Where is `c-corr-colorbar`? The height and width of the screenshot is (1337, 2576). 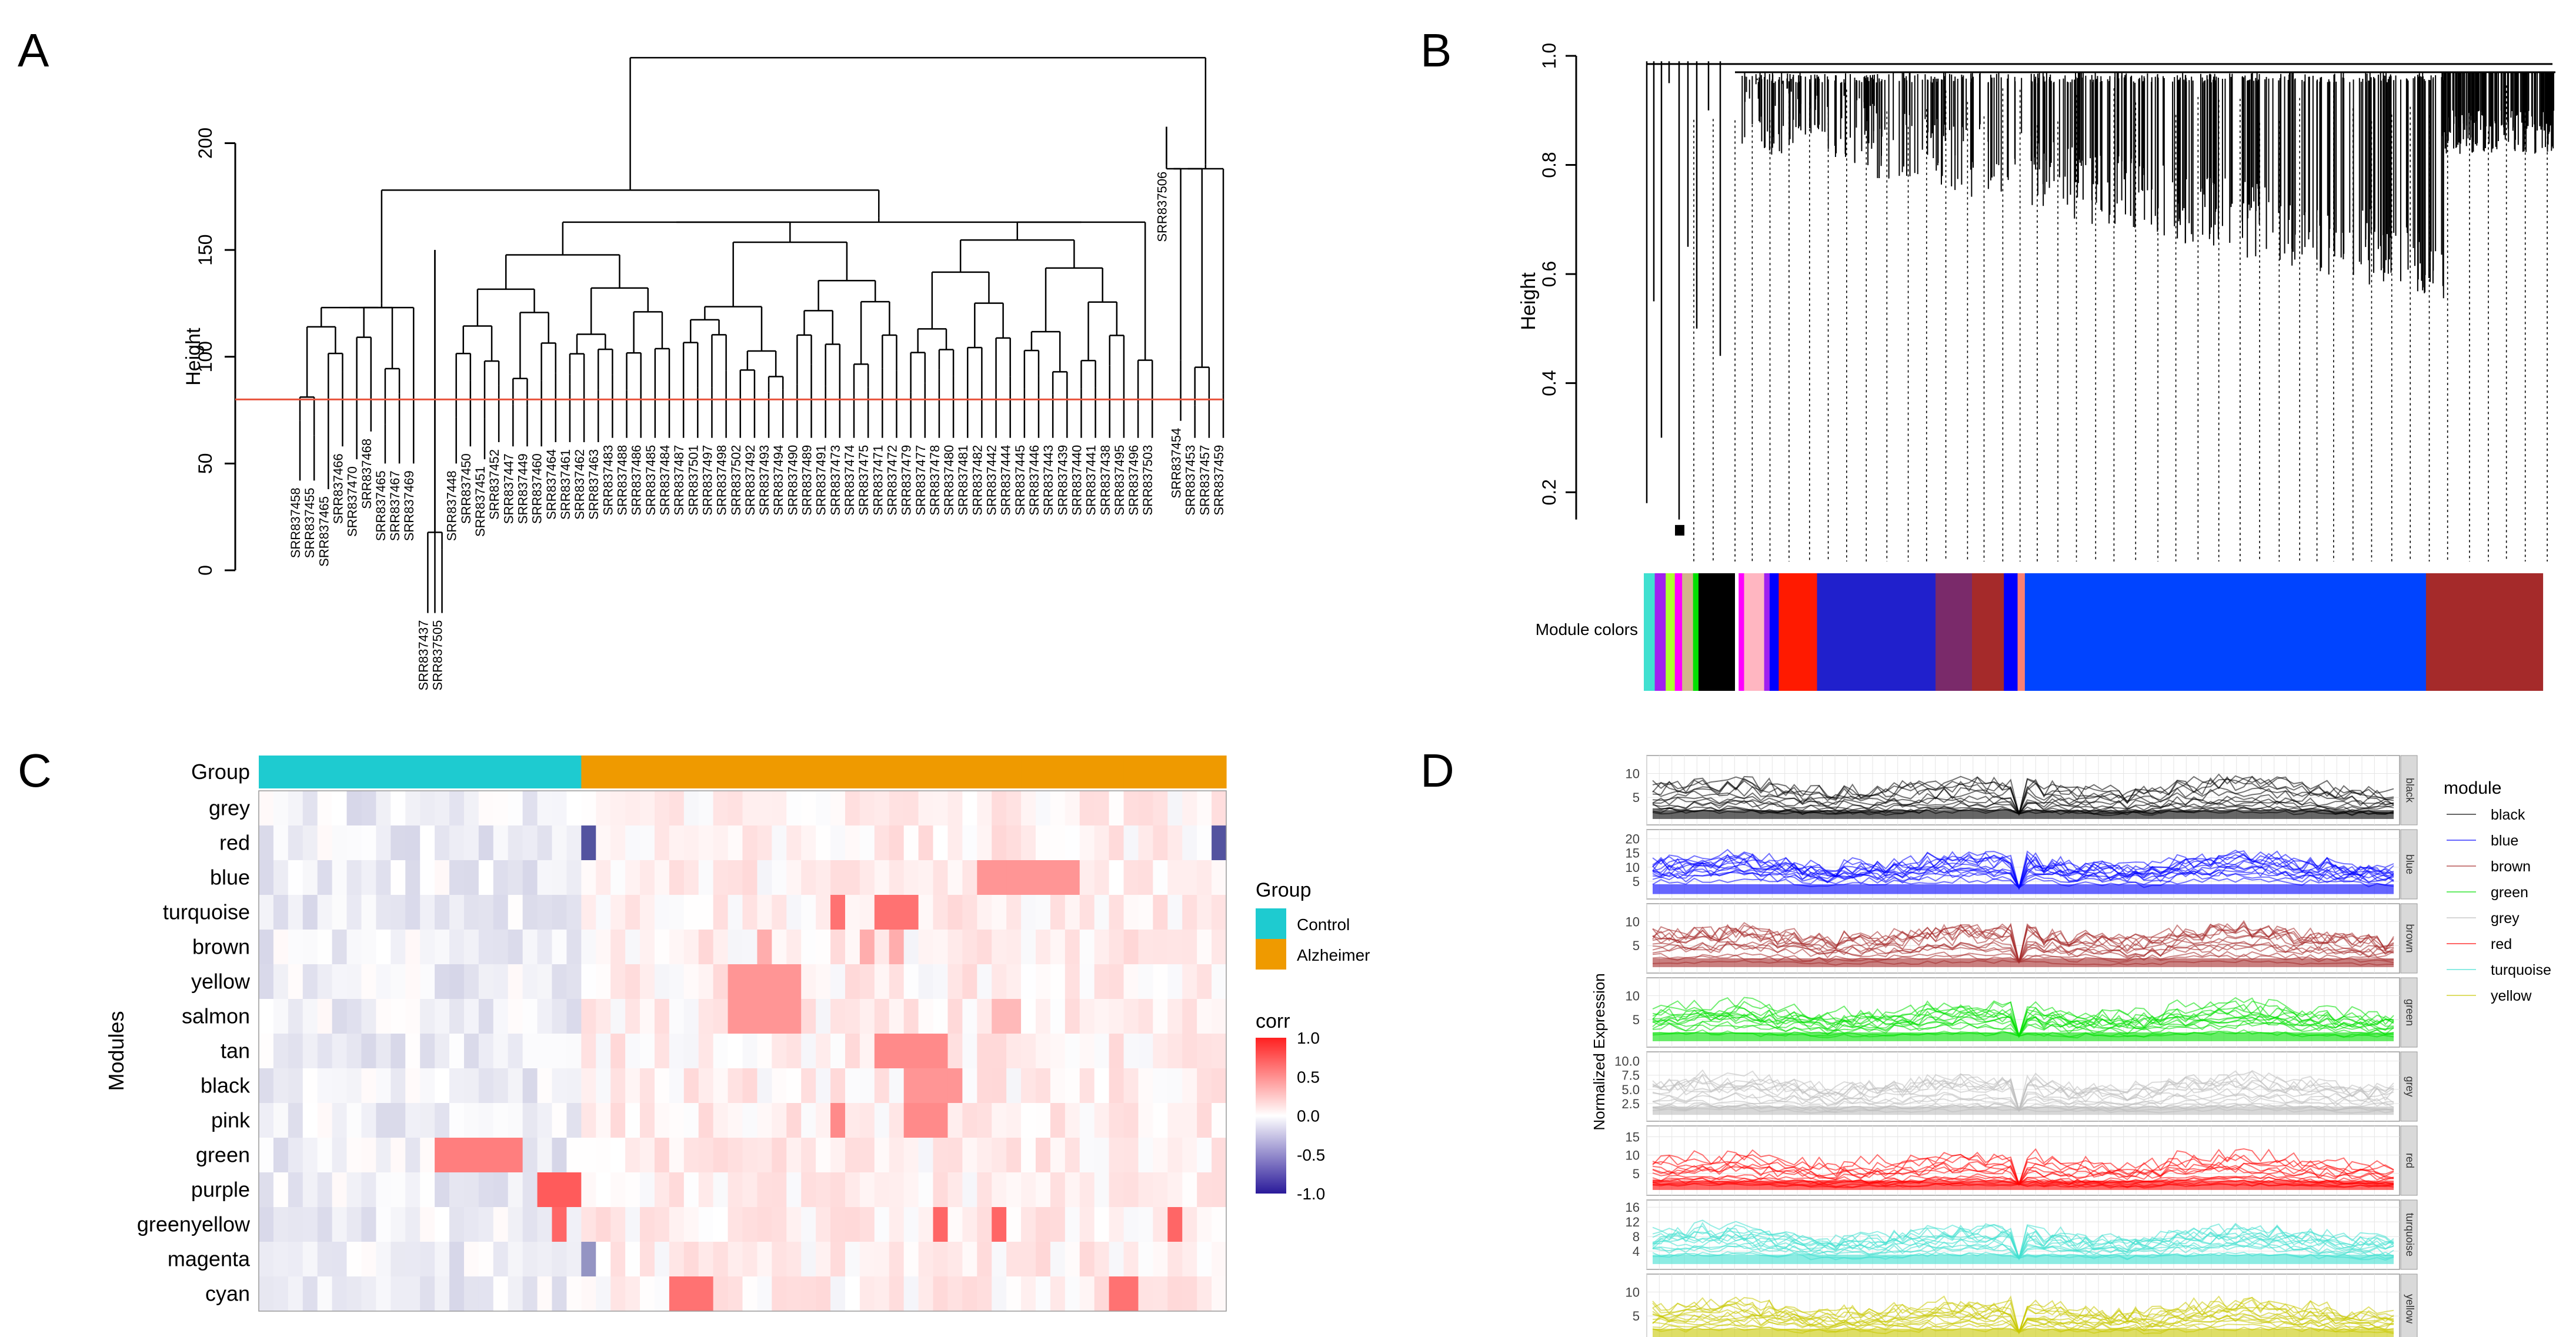
c-corr-colorbar is located at coordinates (1271, 1116).